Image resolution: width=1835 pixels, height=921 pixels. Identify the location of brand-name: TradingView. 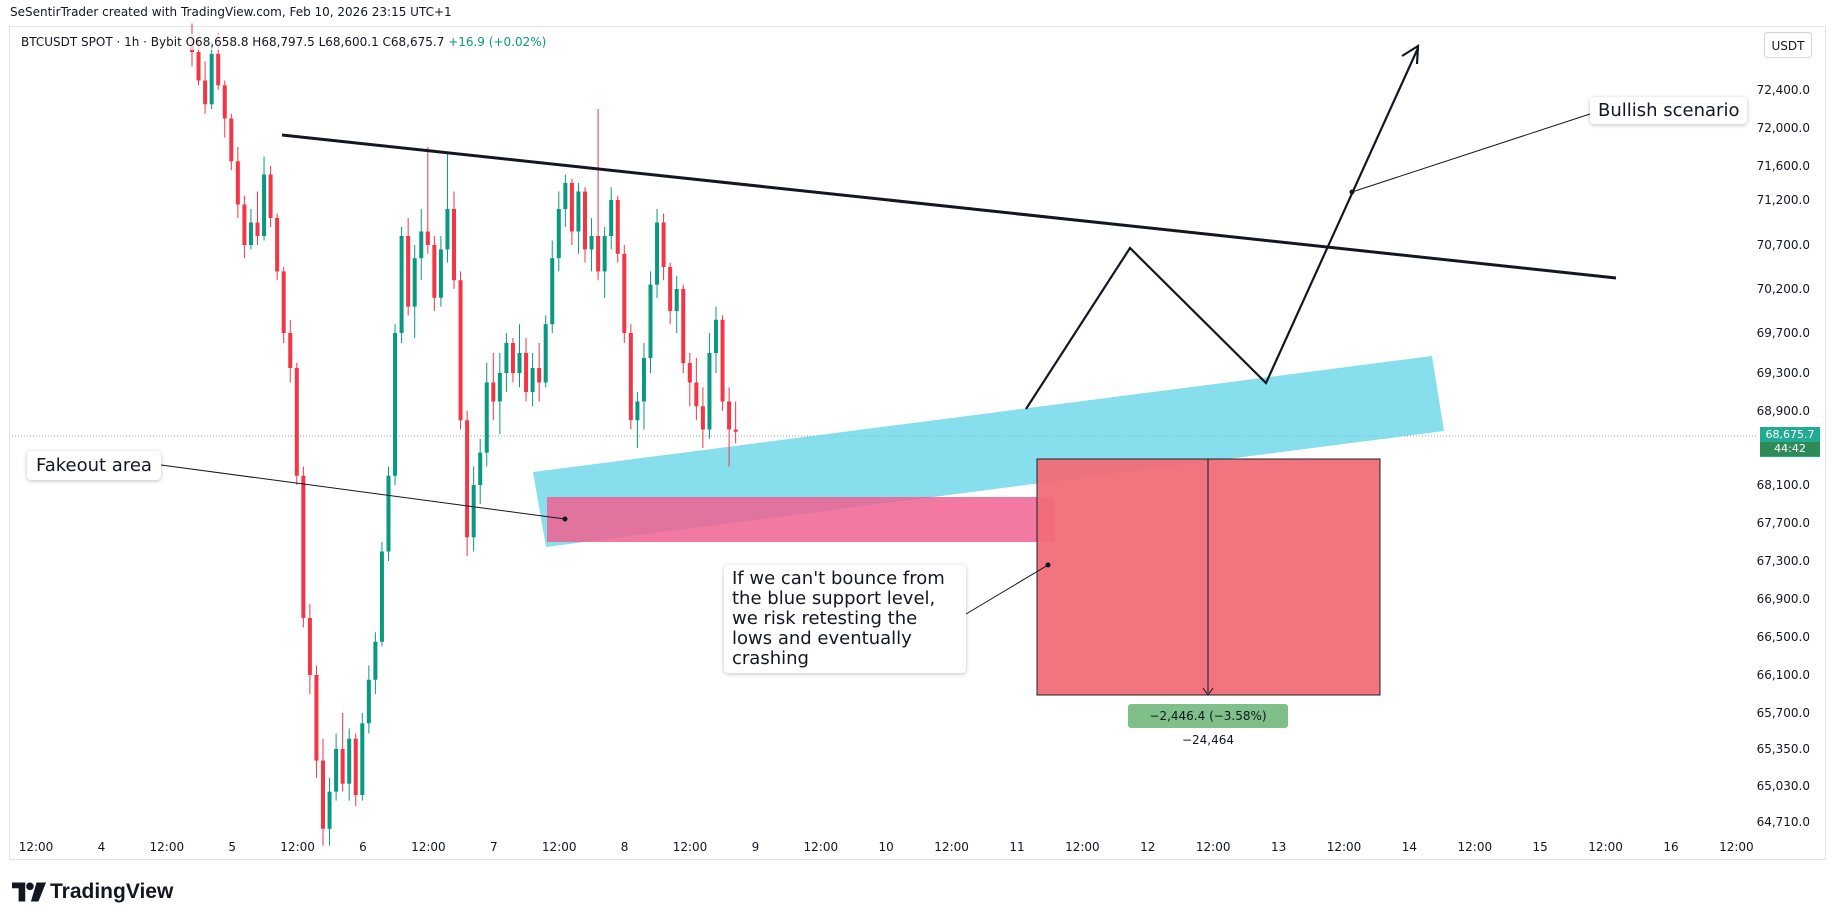
(112, 891).